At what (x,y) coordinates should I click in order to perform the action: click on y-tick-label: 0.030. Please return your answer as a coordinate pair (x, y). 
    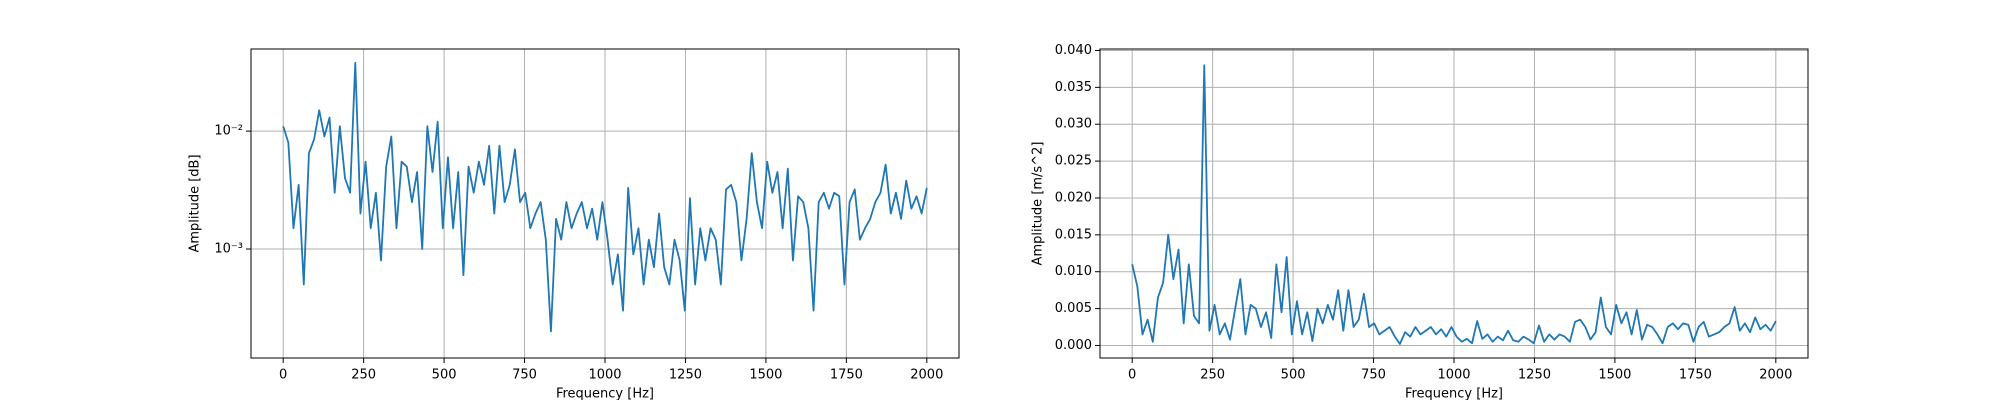
    Looking at the image, I should click on (1073, 124).